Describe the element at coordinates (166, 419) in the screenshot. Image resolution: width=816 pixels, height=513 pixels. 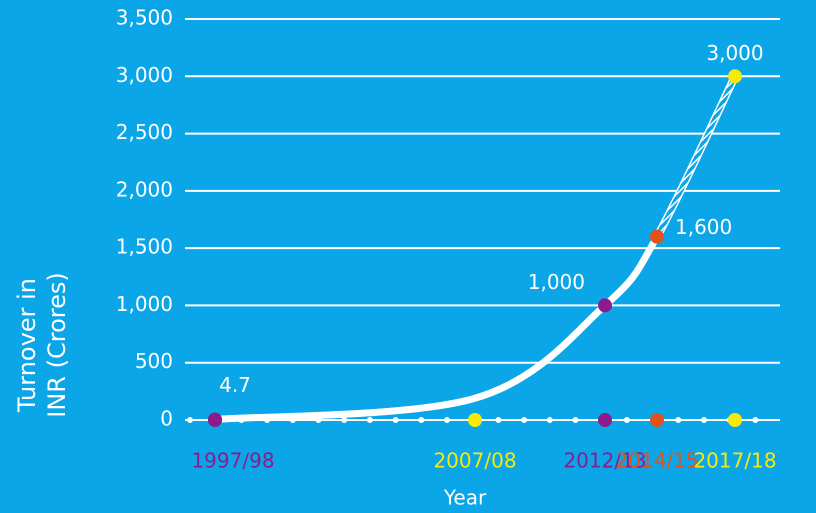
I see `y-tick-label: 0` at that location.